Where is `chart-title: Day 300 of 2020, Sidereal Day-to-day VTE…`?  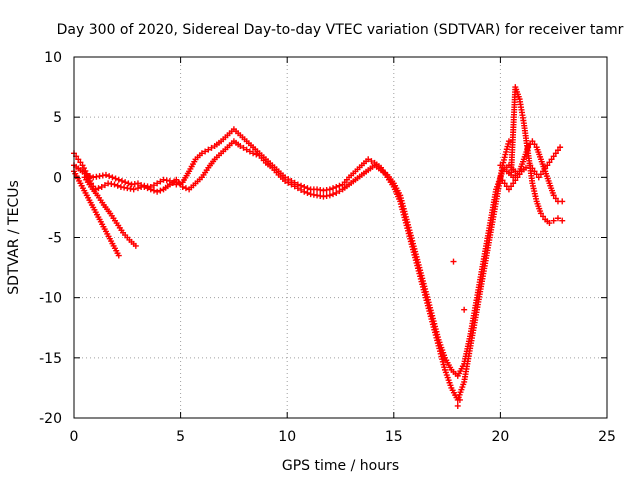
chart-title: Day 300 of 2020, Sidereal Day-to-day VTE… is located at coordinates (340, 30).